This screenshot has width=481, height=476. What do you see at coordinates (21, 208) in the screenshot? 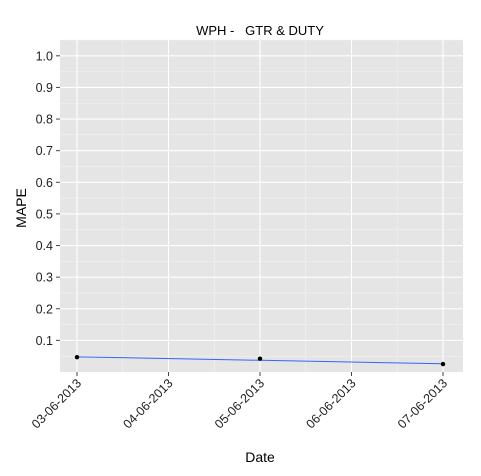
I see `y-axis-title: MAPE` at bounding box center [21, 208].